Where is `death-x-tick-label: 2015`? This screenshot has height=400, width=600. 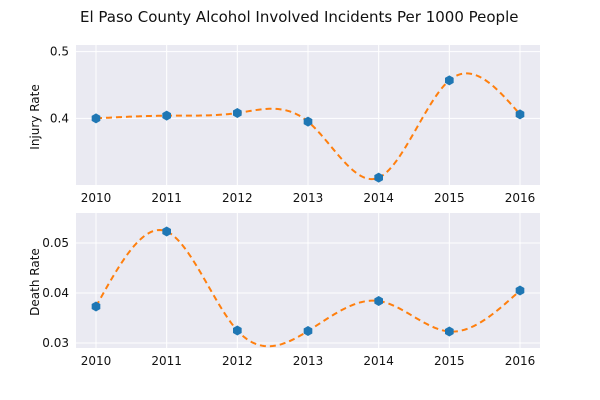
death-x-tick-label: 2015 is located at coordinates (449, 361).